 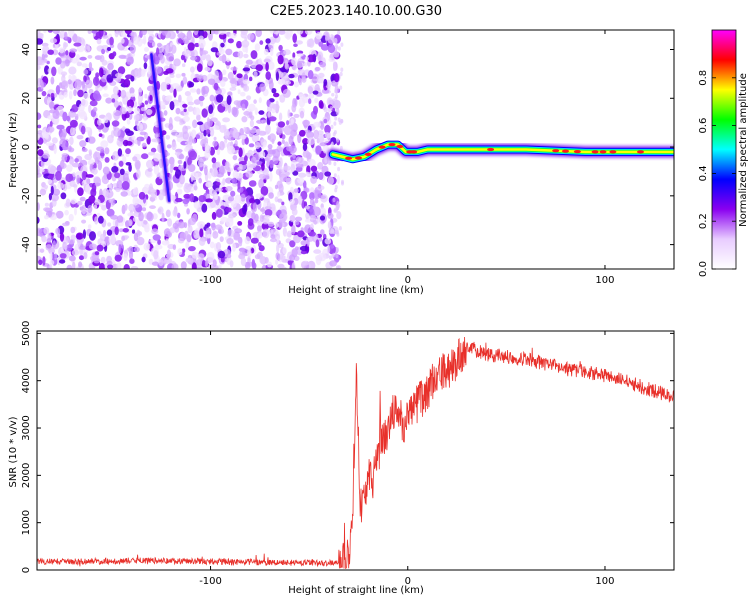 What do you see at coordinates (26, 333) in the screenshot?
I see `y-tick-label: 5000` at bounding box center [26, 333].